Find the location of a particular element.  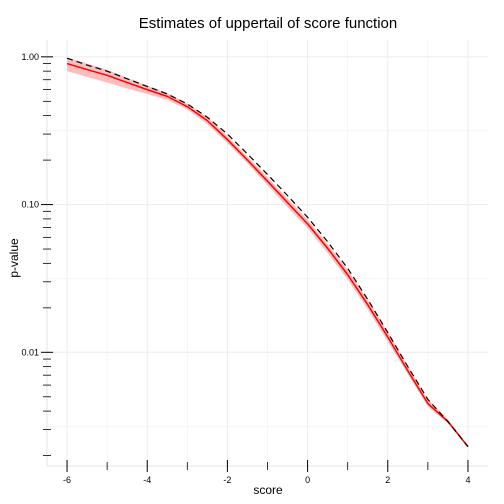

x-axis-label: score is located at coordinates (268, 490).